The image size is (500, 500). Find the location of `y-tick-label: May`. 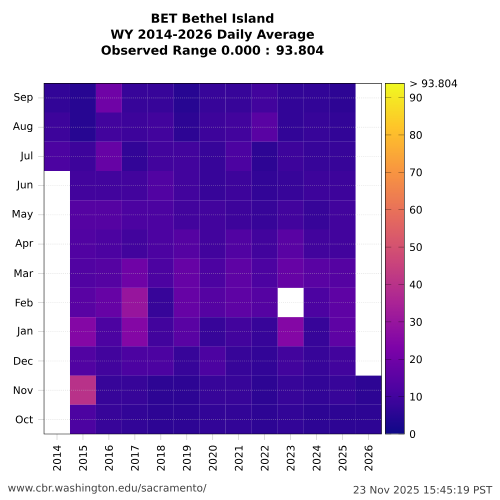

y-tick-label: May is located at coordinates (22, 215).